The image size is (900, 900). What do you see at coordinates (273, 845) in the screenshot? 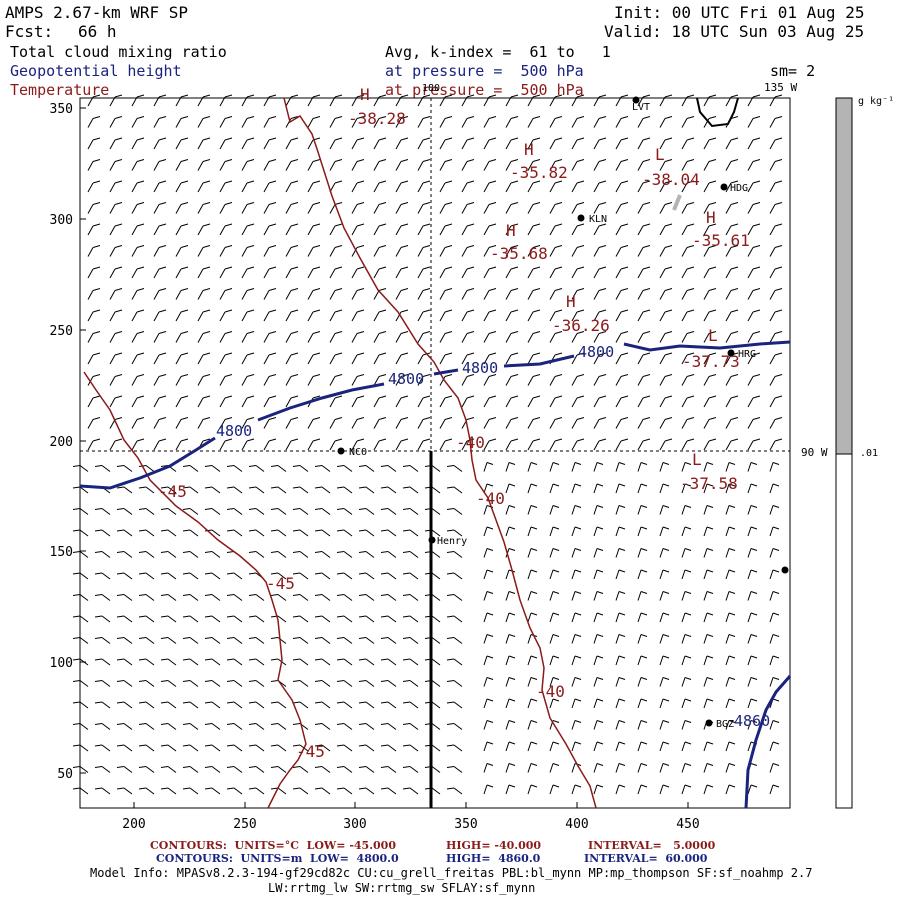
I see `temp-contour-info: CONTOURS: UNITS=°C LOW= -45.000` at bounding box center [273, 845].